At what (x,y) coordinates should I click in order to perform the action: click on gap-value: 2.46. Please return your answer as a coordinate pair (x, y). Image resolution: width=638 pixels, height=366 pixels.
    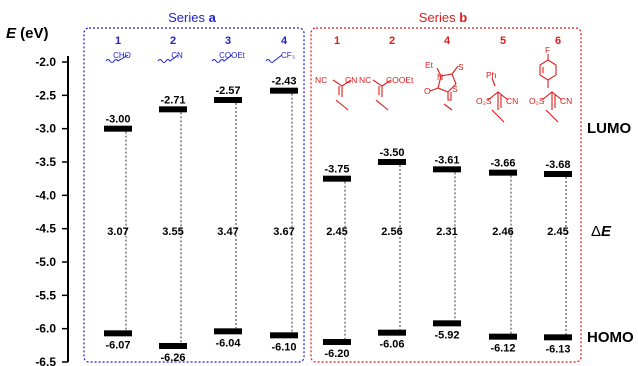
    Looking at the image, I should click on (502, 232).